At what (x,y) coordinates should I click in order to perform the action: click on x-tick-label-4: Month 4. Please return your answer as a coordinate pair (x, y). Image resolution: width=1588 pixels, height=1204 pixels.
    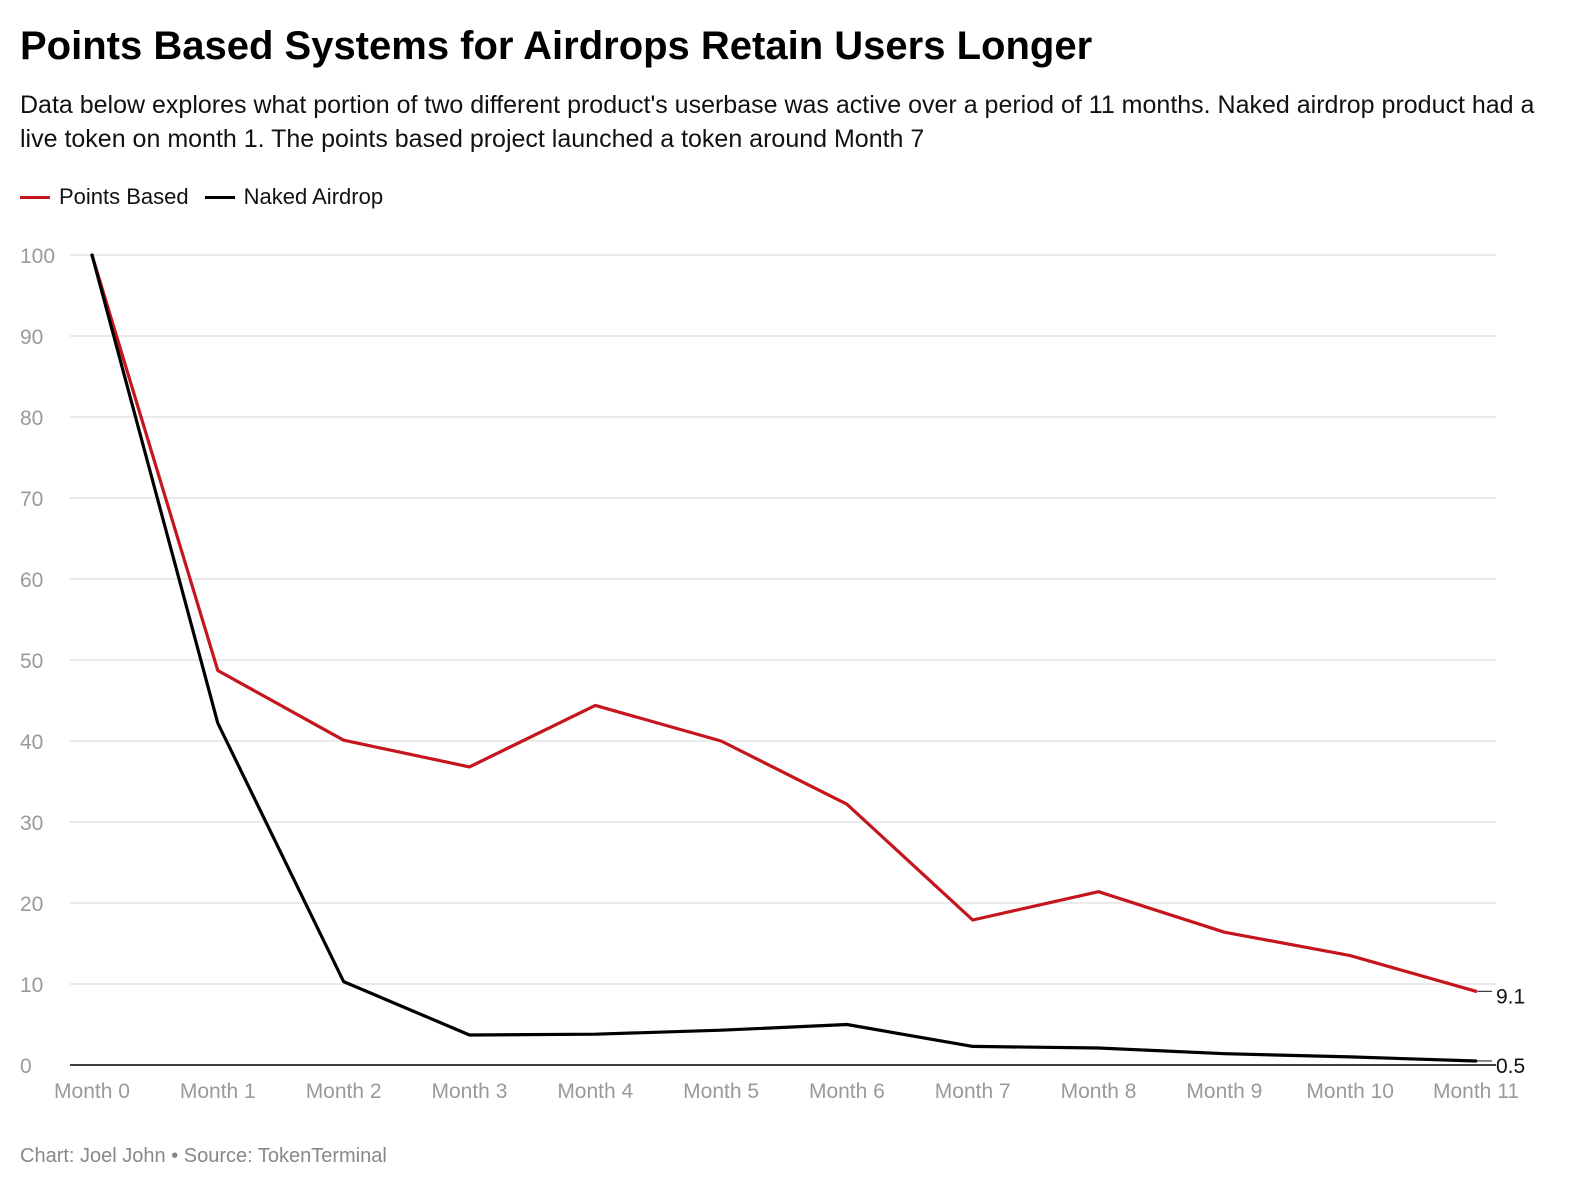
    Looking at the image, I should click on (595, 1091).